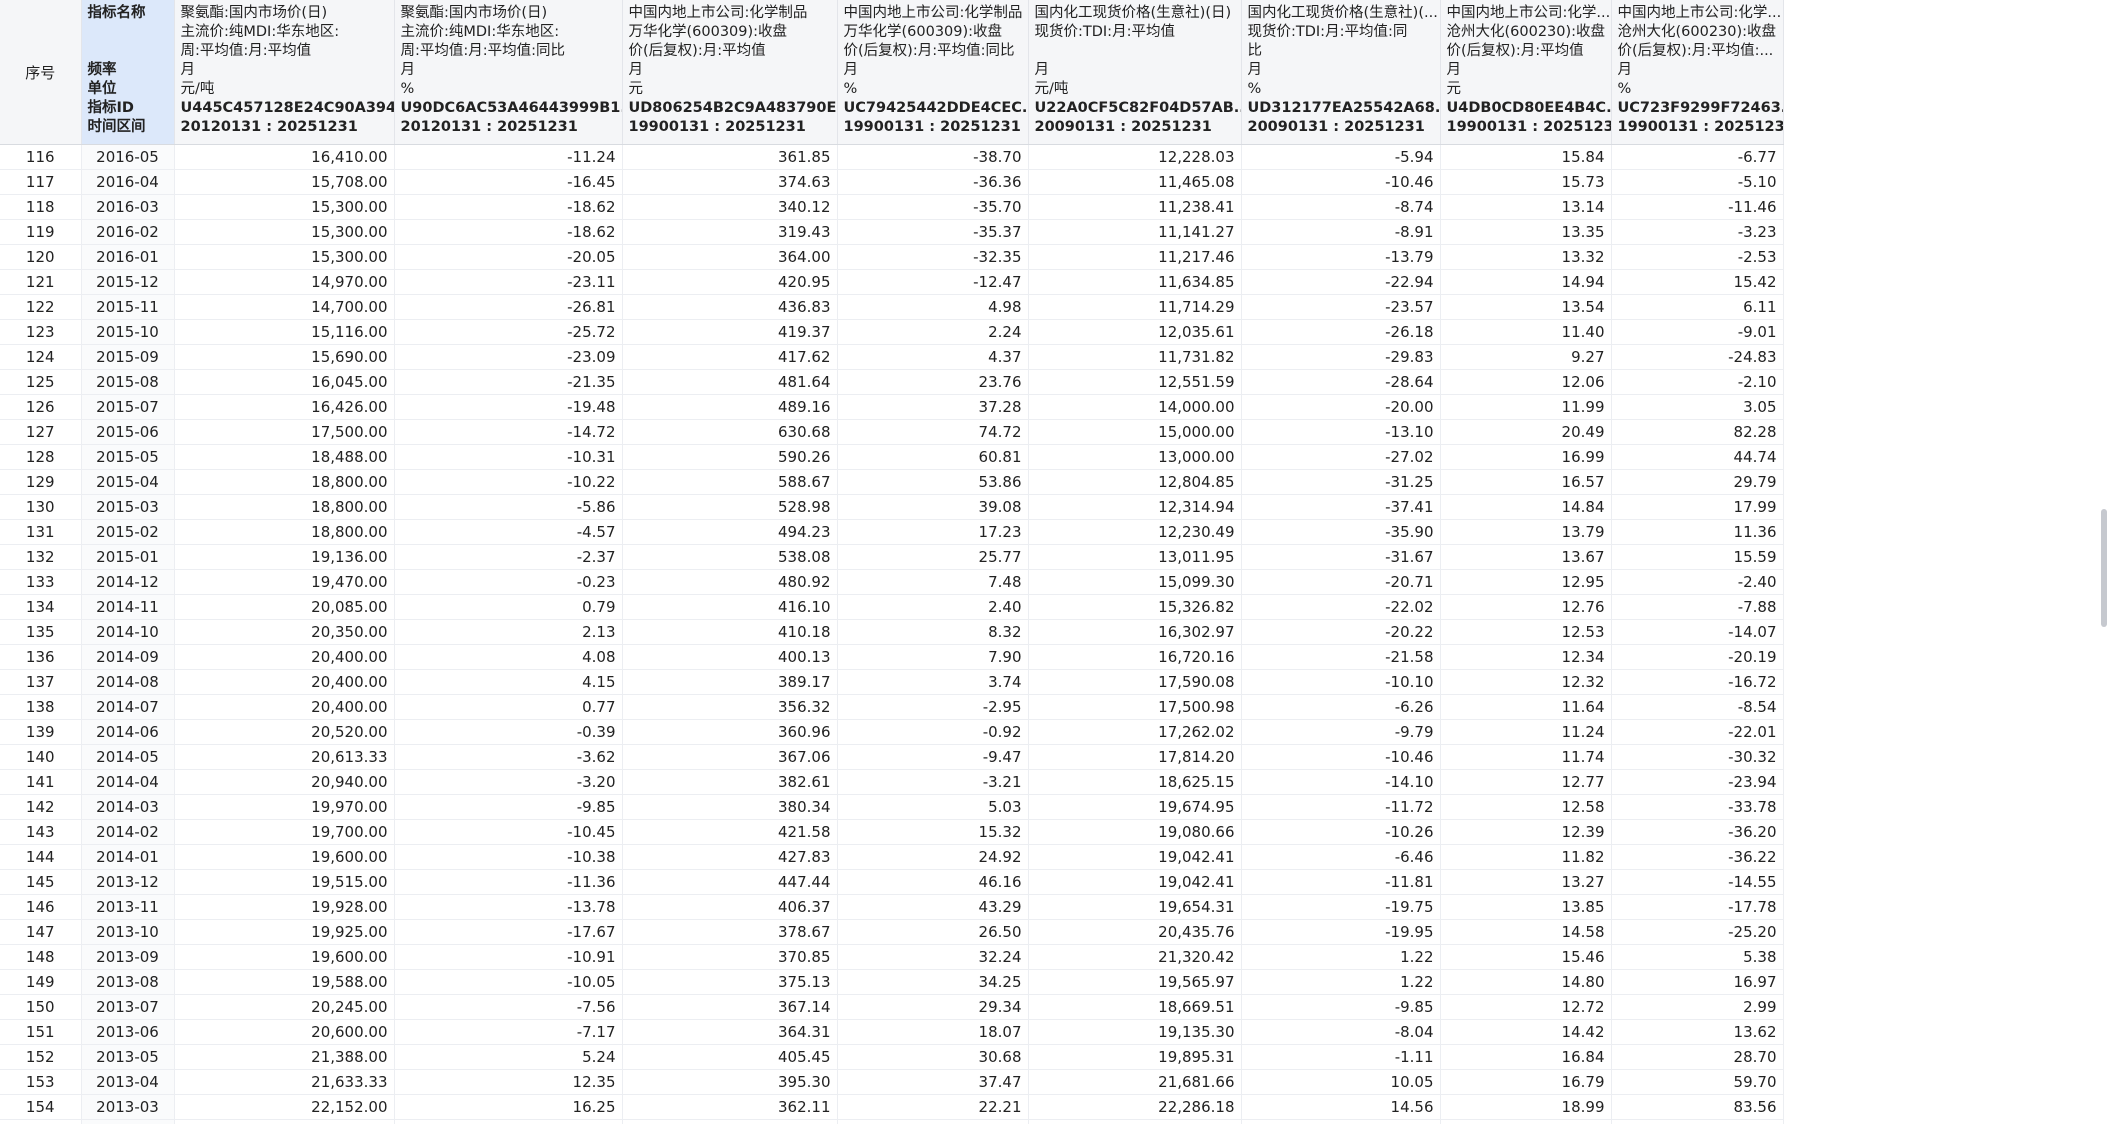 Image resolution: width=2110 pixels, height=1124 pixels. Describe the element at coordinates (730, 382) in the screenshot. I see `value-cell: 481.64` at that location.